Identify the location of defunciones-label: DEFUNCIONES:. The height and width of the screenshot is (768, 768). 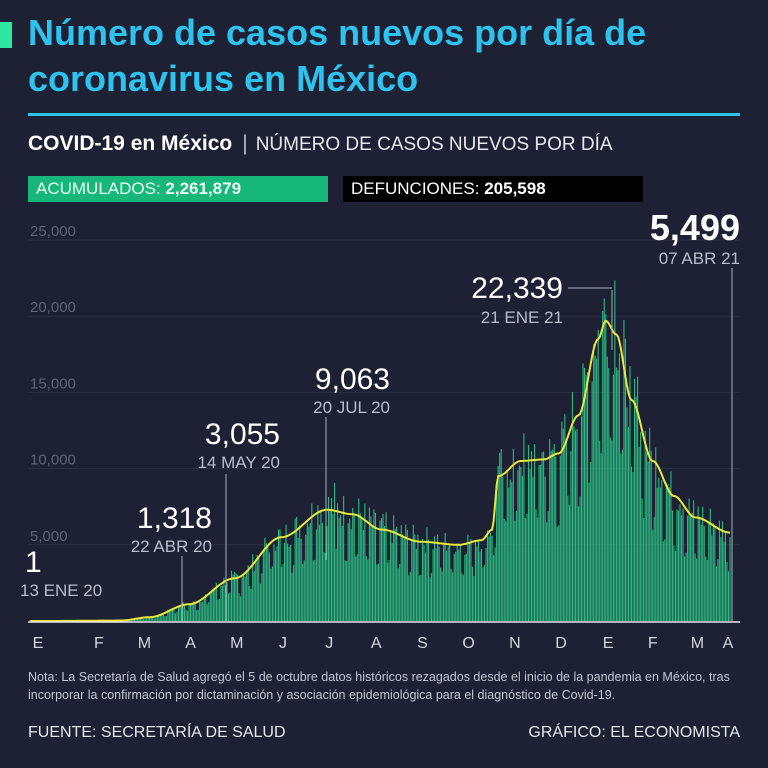
(415, 188).